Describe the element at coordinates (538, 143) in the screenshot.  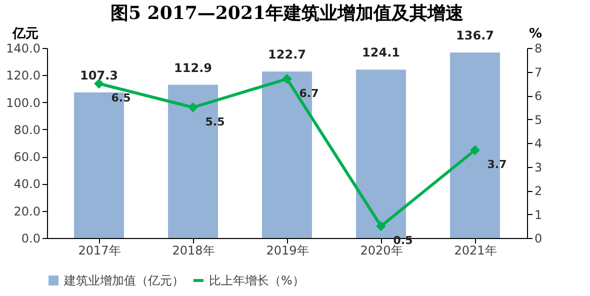
I see `y2-tick-label: 4` at that location.